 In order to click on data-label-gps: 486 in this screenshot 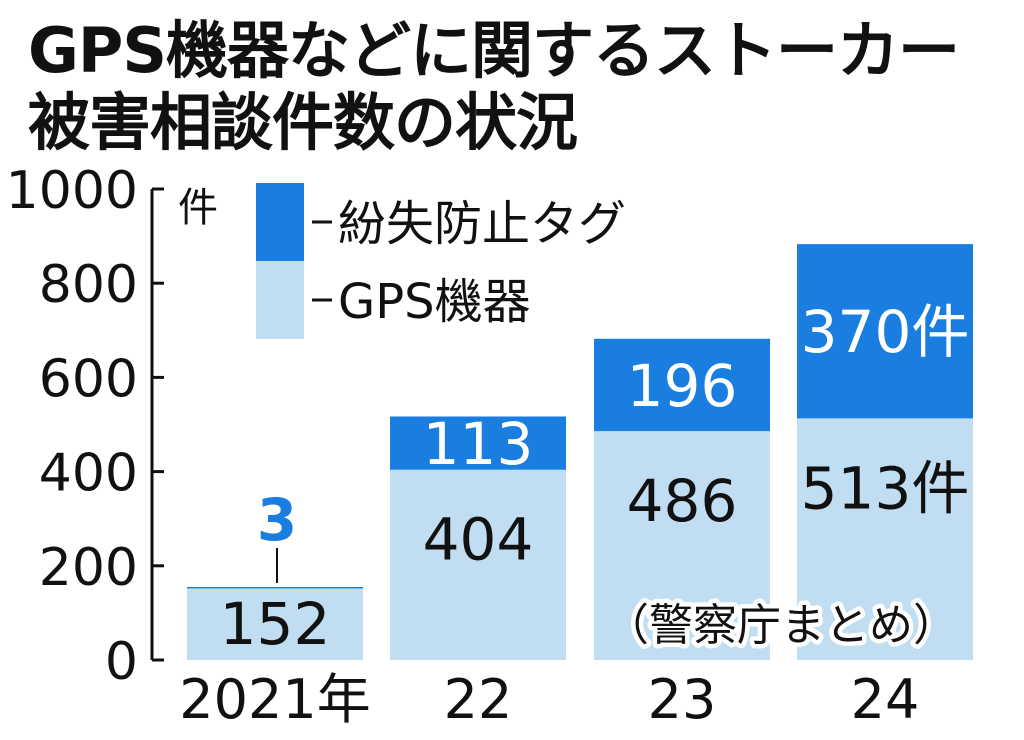, I will do `click(682, 501)`.